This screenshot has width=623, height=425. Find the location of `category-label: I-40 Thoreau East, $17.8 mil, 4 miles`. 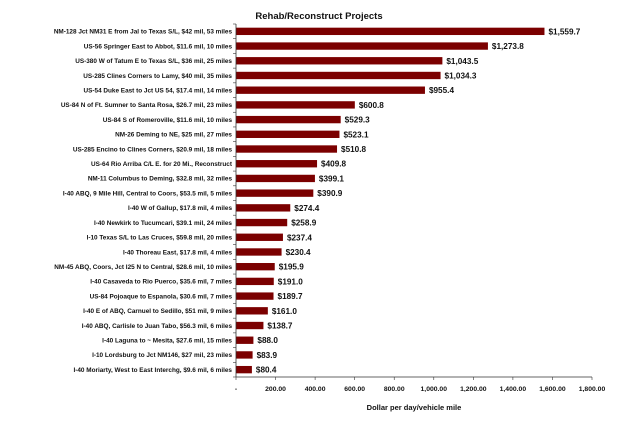

category-label: I-40 Thoreau East, $17.8 mil, 4 miles is located at coordinates (177, 252).